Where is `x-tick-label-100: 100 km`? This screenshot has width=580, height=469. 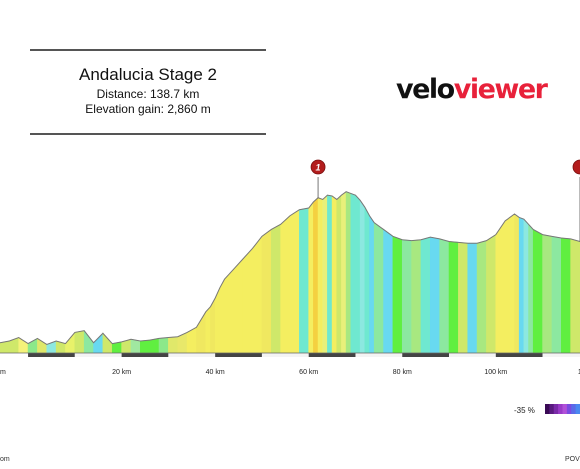
x-tick-label-100: 100 km is located at coordinates (495, 372).